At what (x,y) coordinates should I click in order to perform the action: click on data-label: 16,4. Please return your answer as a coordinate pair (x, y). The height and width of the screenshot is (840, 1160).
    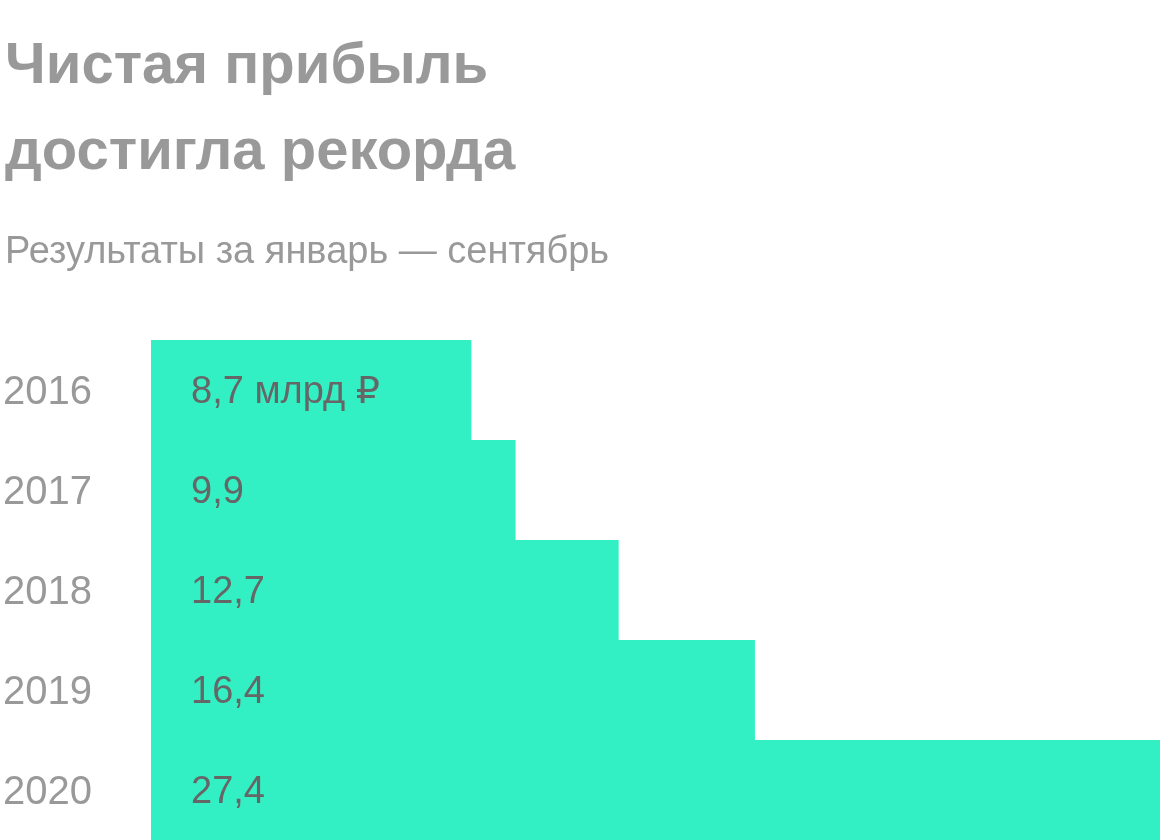
    Looking at the image, I should click on (228, 690).